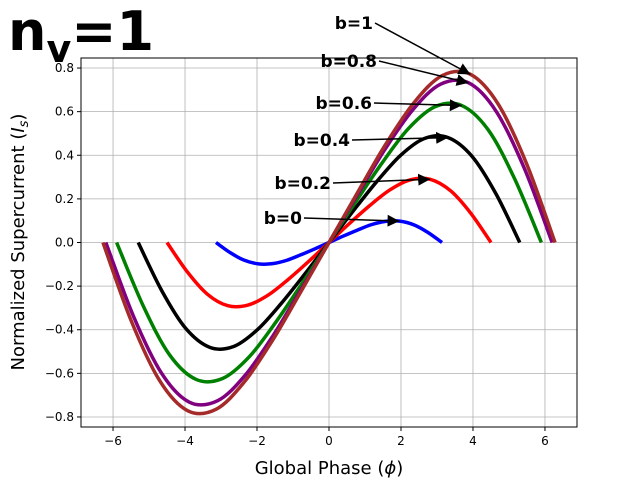  Describe the element at coordinates (27, 31) in the screenshot. I see `title-base: n` at that location.